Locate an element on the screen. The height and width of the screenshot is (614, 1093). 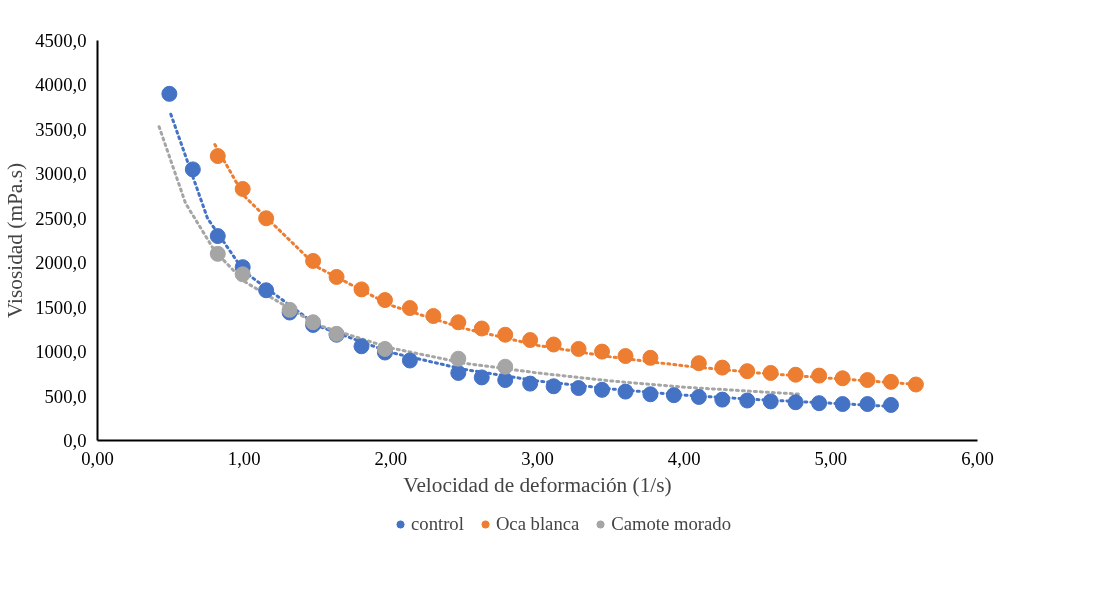
y-tick-label: 4500,0 is located at coordinates (61, 40).